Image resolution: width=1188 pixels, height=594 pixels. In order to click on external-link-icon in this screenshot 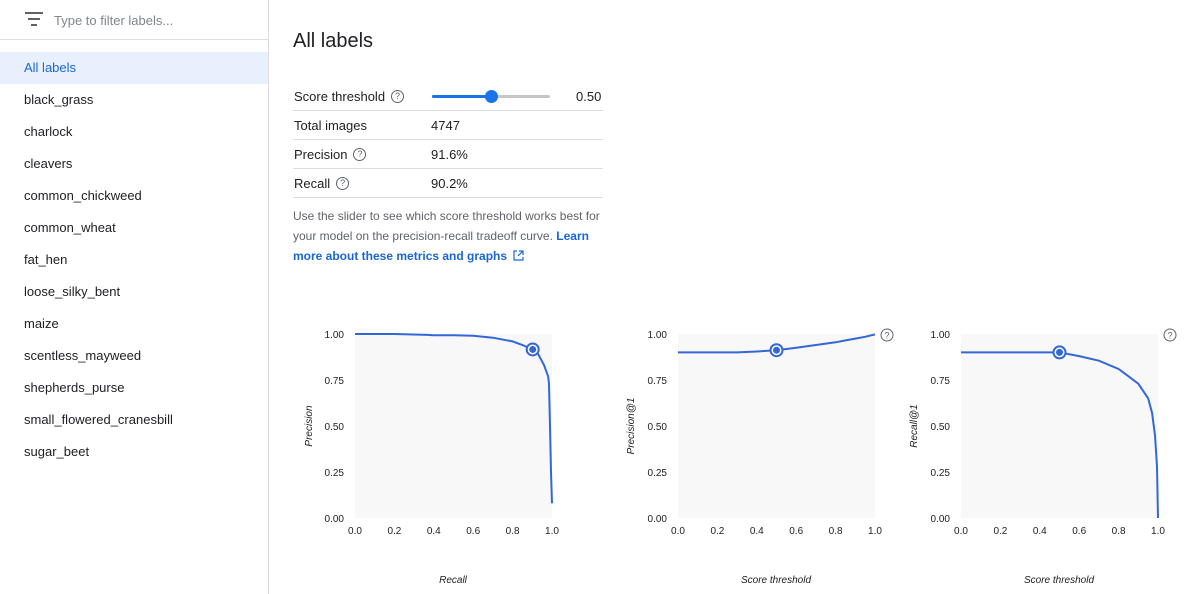, I will do `click(518, 255)`.